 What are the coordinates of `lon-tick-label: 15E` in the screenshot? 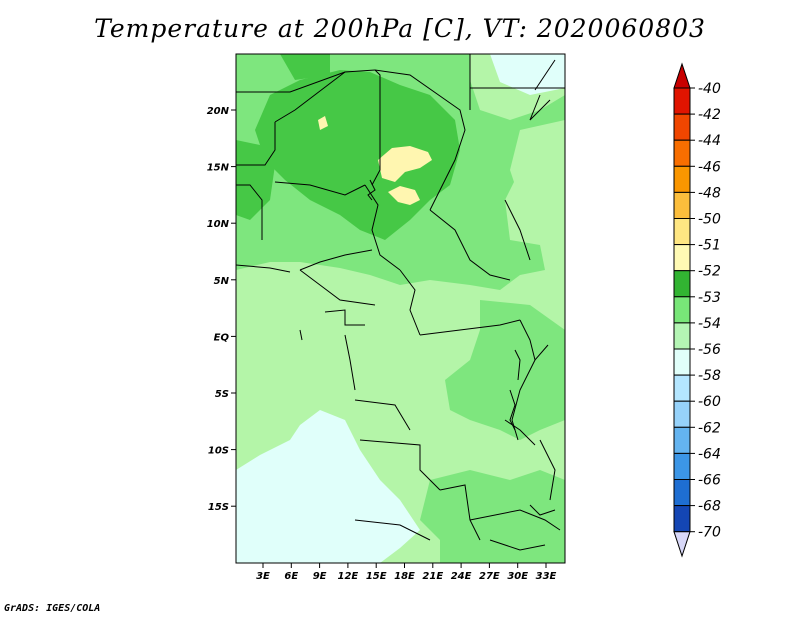 It's located at (376, 576).